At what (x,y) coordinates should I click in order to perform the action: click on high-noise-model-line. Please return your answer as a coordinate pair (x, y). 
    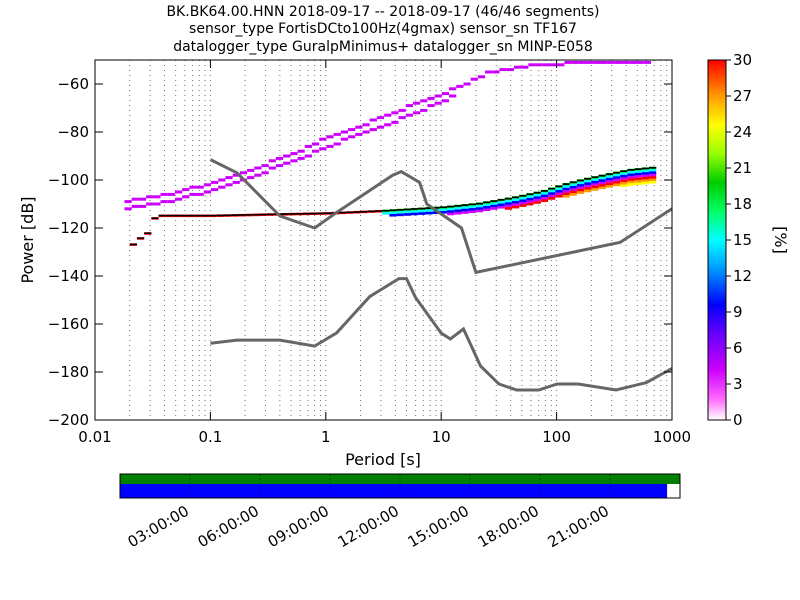
    Looking at the image, I should click on (441, 216).